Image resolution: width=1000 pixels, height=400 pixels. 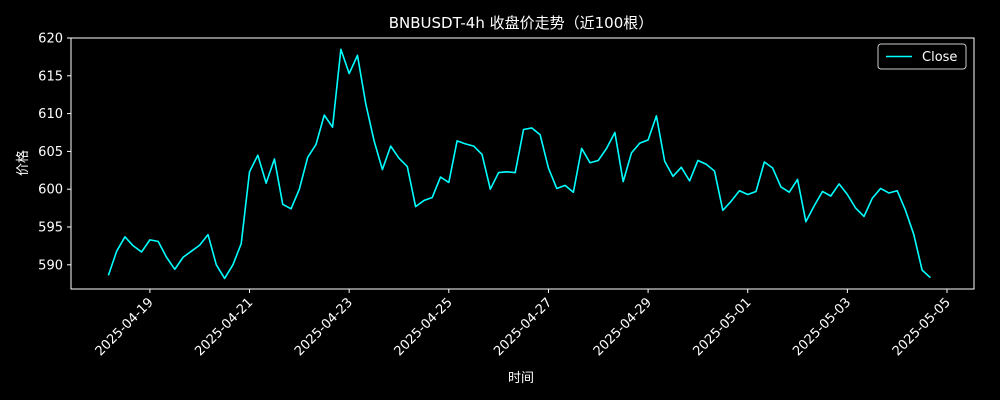 I want to click on x-tick-label: 2025-04-27, so click(x=523, y=327).